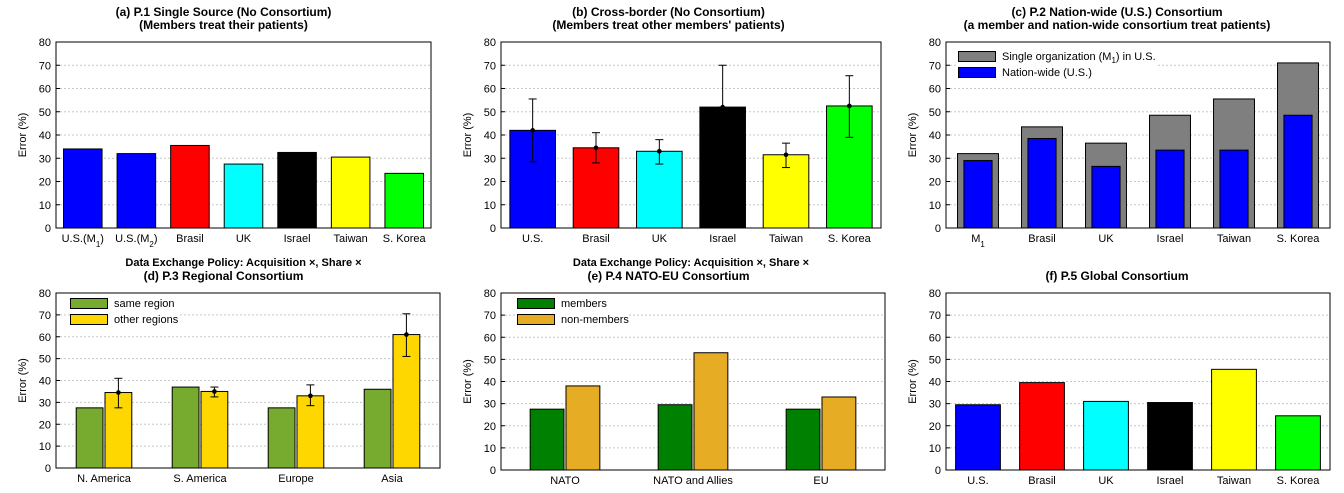 The width and height of the screenshot is (1344, 493). What do you see at coordinates (490, 183) in the screenshot?
I see `y-tick-label: 20` at bounding box center [490, 183].